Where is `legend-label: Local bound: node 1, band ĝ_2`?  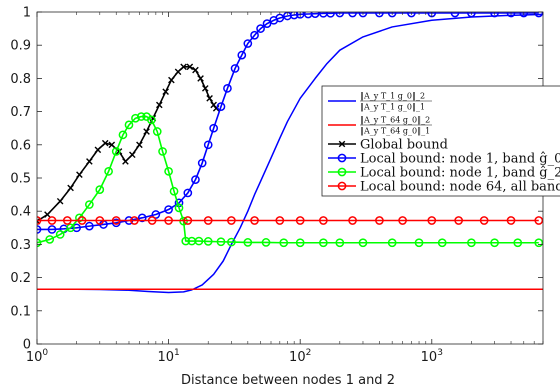
legend-label: Local bound: node 1, band ĝ_2 is located at coordinates (460, 173).